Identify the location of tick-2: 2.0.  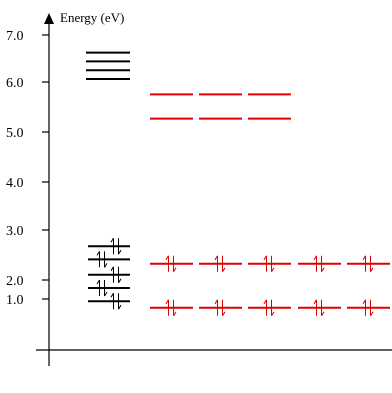
(27, 281).